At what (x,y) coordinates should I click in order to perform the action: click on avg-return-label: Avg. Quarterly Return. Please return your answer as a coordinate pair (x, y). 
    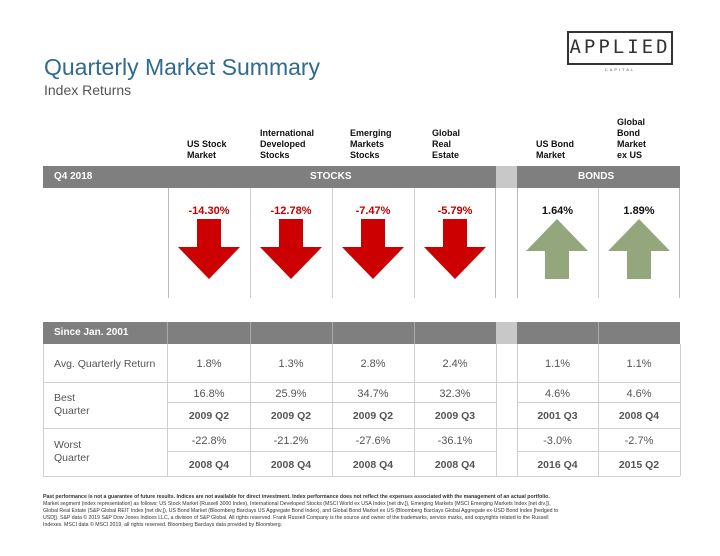
    Looking at the image, I should click on (105, 364).